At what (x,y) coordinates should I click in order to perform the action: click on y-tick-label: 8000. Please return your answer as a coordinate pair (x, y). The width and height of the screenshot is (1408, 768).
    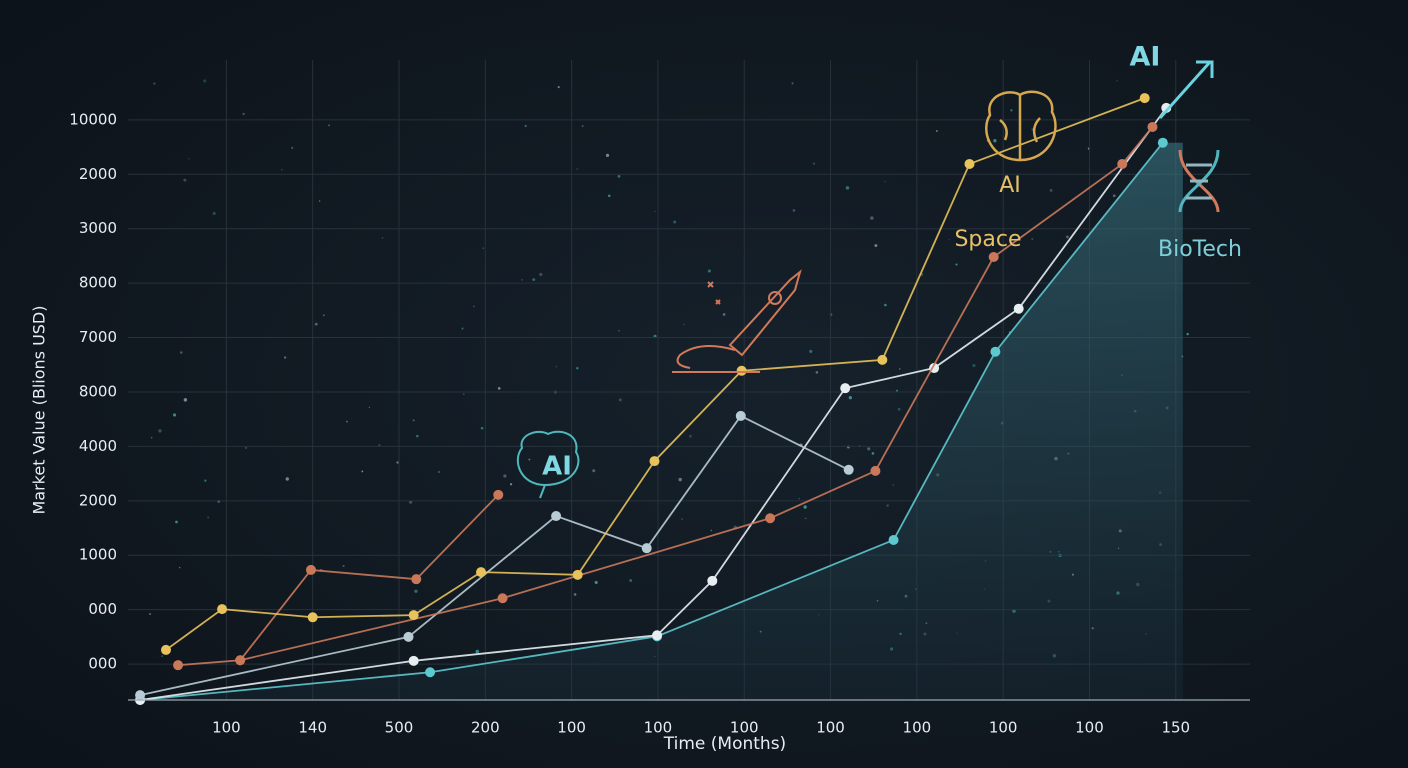
    Looking at the image, I should click on (98, 391).